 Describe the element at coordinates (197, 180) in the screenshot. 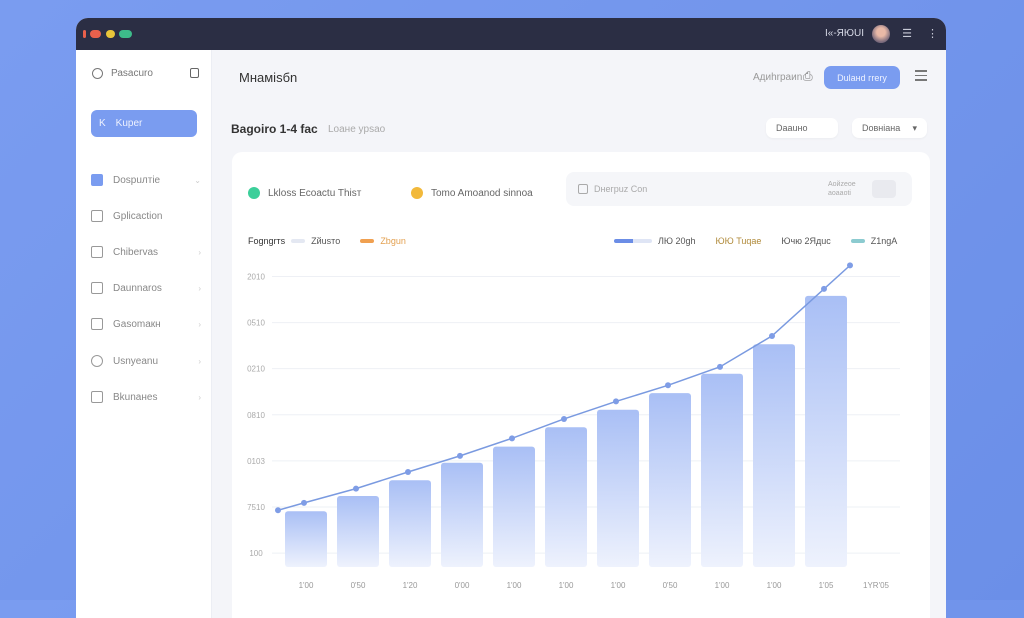

I see `chevron-icon: ⌄` at that location.